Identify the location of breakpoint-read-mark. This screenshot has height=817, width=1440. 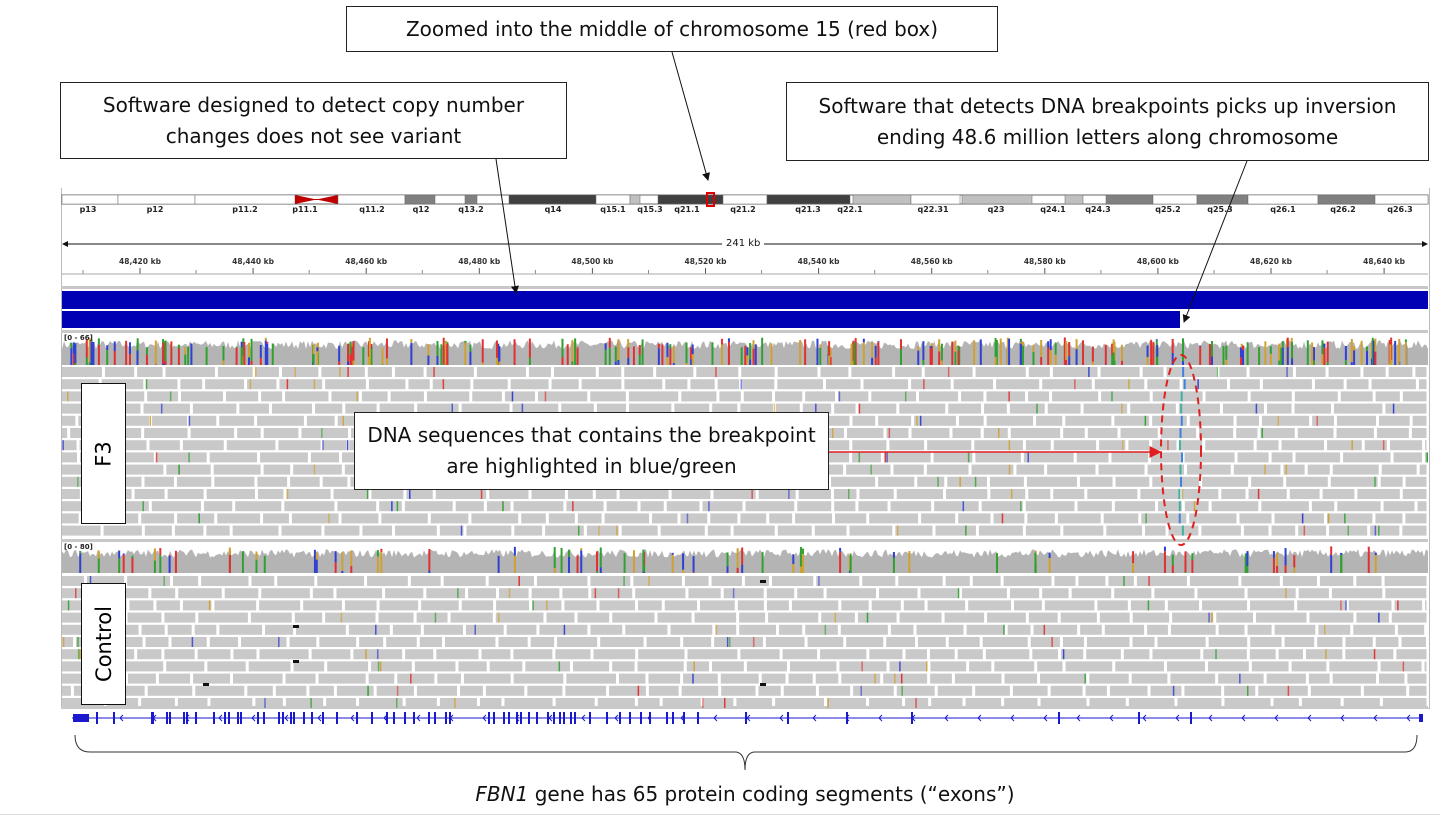
(1181, 481).